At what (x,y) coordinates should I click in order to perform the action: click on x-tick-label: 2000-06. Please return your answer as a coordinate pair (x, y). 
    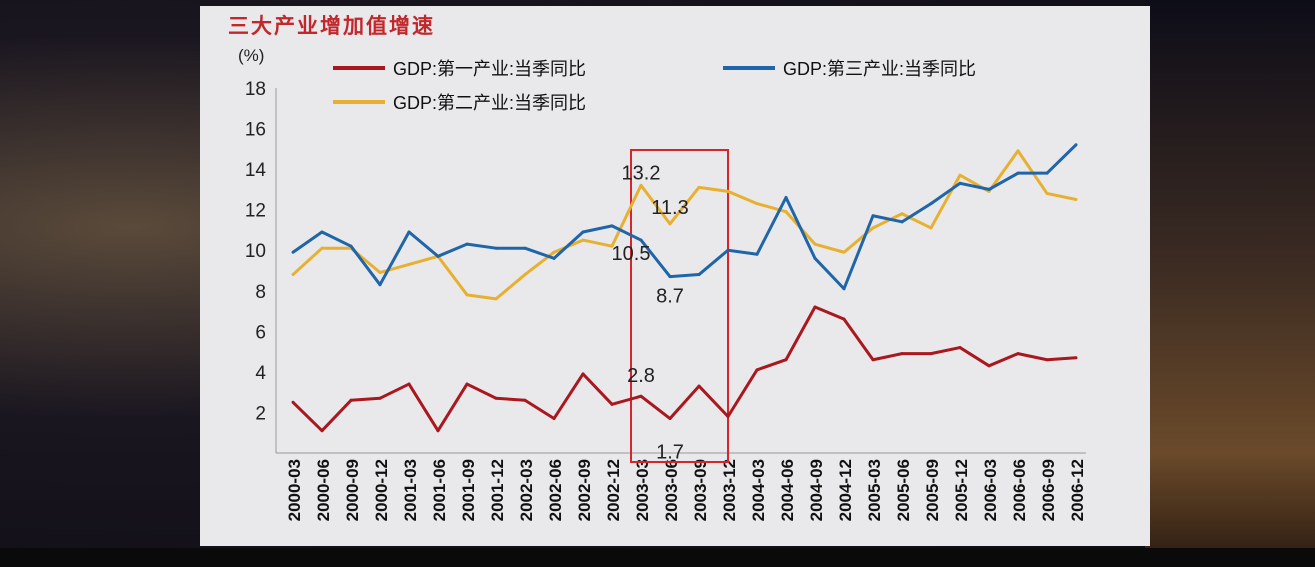
    Looking at the image, I should click on (323, 490).